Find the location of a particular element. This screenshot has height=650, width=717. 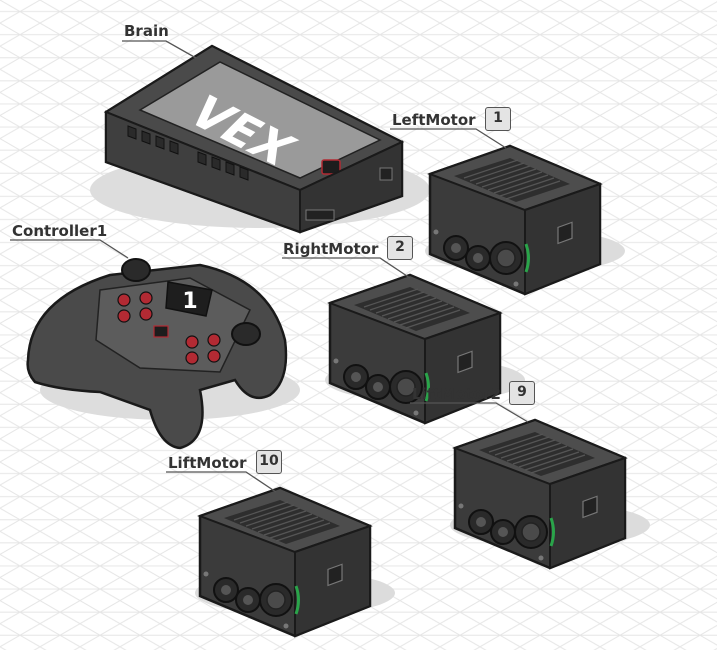

lift-motor-port-badge: 10 is located at coordinates (269, 462).